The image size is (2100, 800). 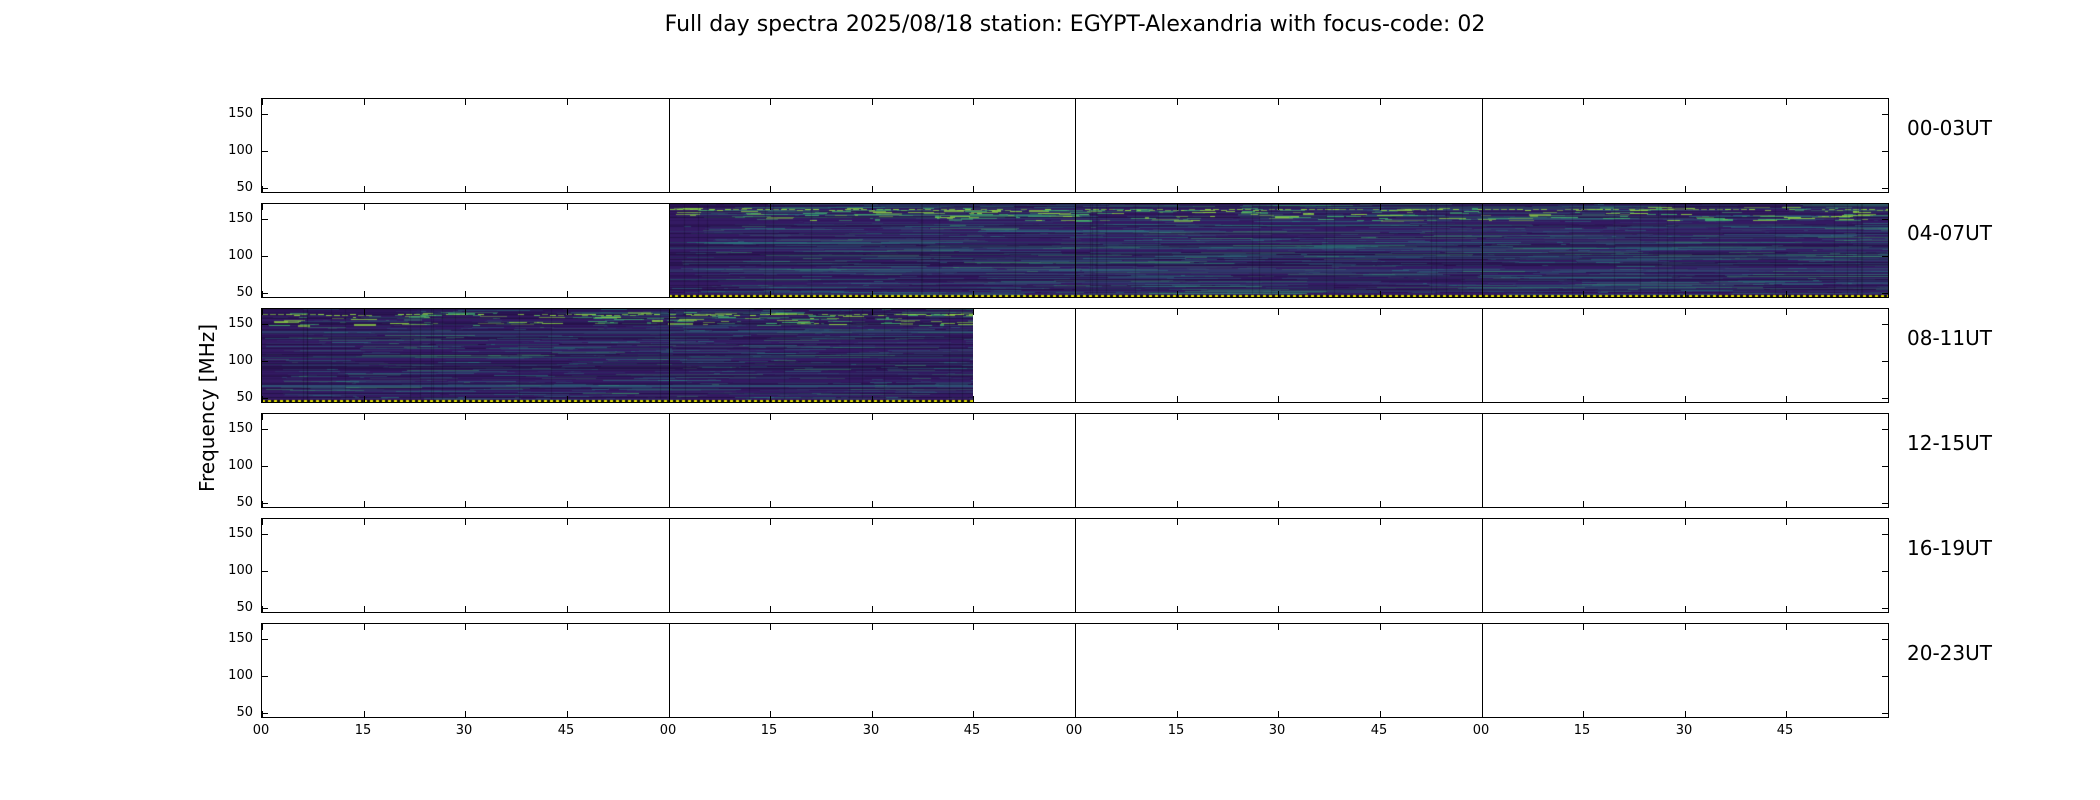 What do you see at coordinates (668, 730) in the screenshot?
I see `x-tick-label: 00` at bounding box center [668, 730].